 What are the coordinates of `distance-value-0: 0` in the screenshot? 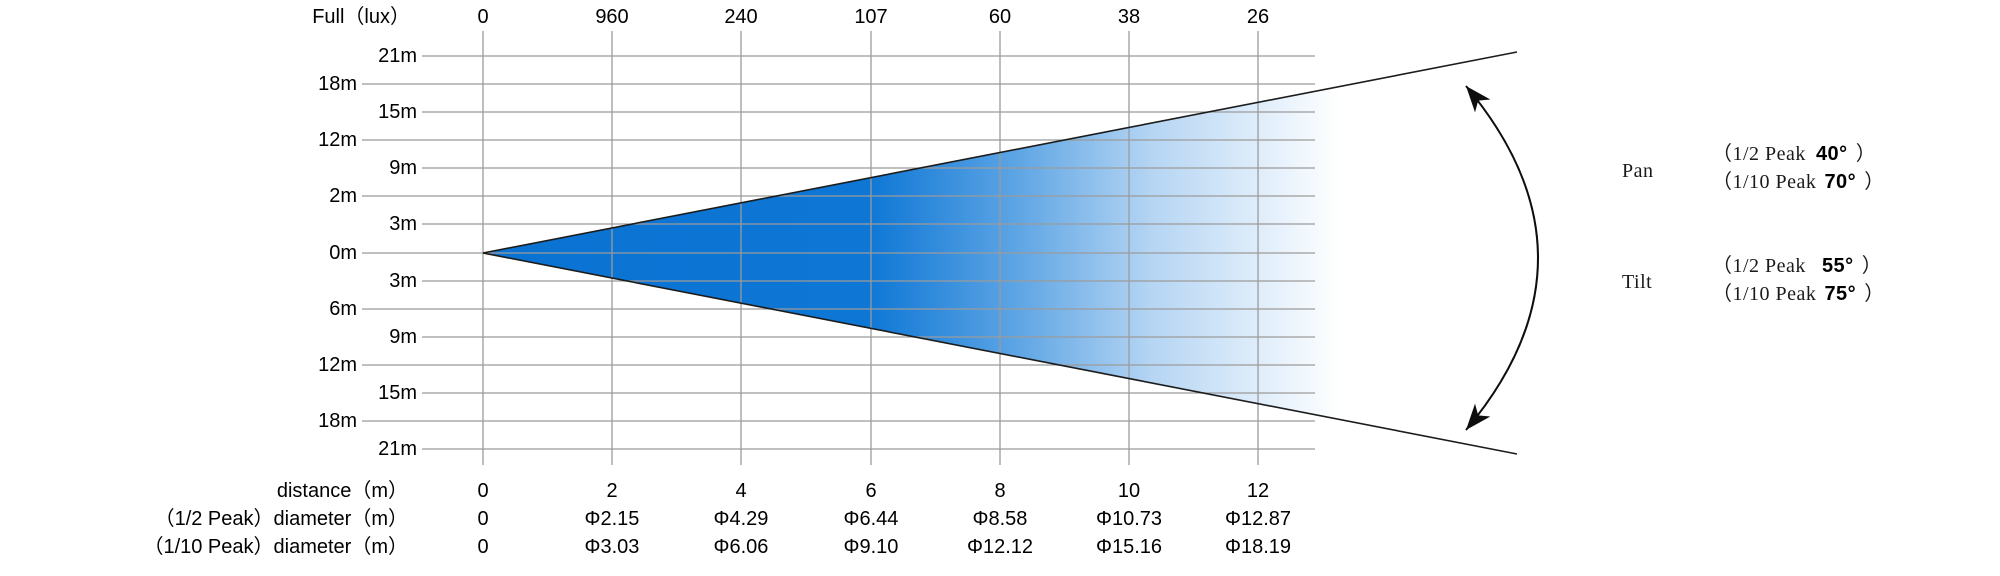 It's located at (483, 491).